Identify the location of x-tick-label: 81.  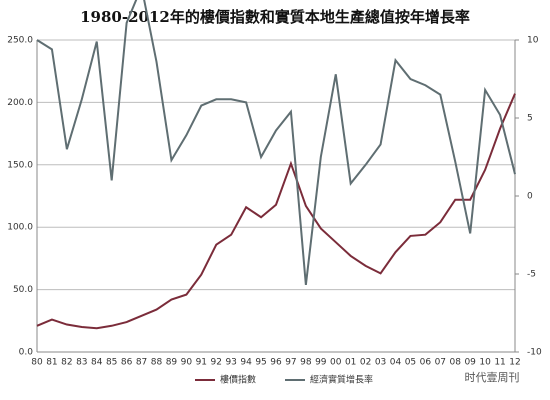
(51, 363).